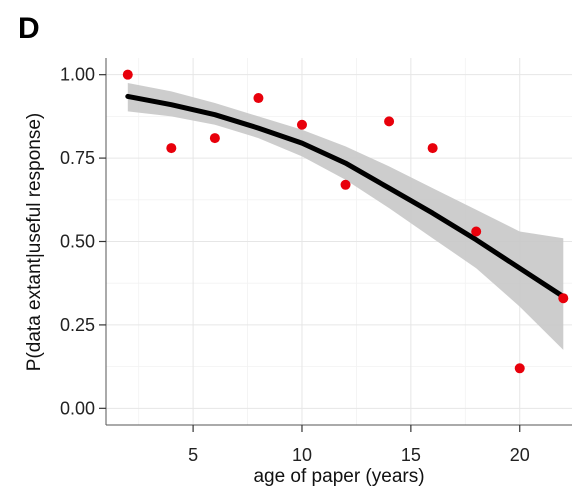 The height and width of the screenshot is (486, 577). What do you see at coordinates (338, 476) in the screenshot?
I see `x-axis-label: age of paper (years)` at bounding box center [338, 476].